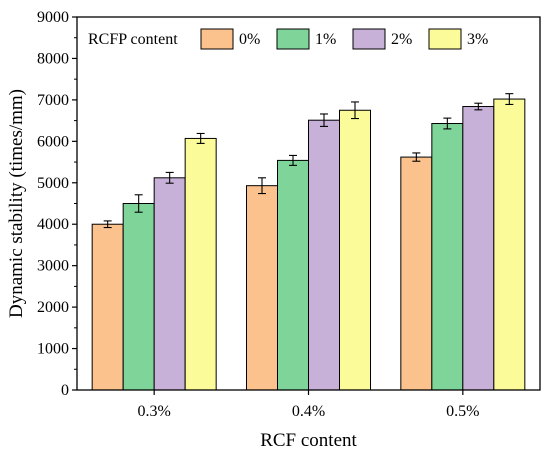 The image size is (550, 455). What do you see at coordinates (138, 297) in the screenshot?
I see `bar-0.3%-1%` at bounding box center [138, 297].